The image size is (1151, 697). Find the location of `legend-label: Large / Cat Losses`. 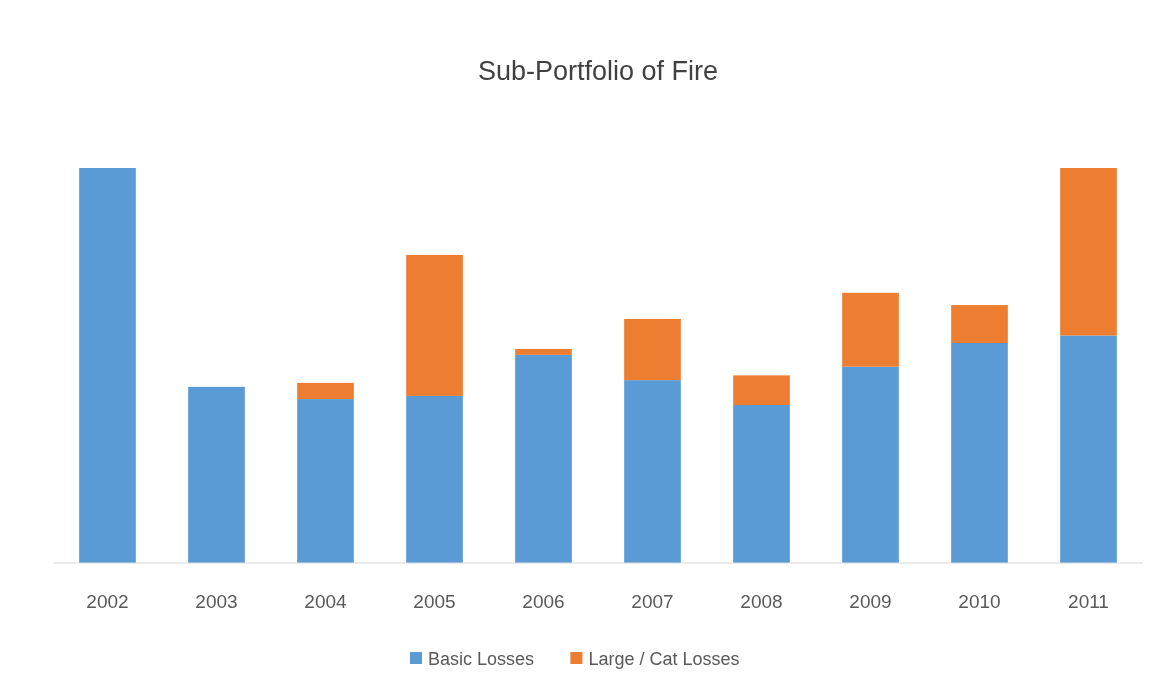

legend-label: Large / Cat Losses is located at coordinates (664, 659).